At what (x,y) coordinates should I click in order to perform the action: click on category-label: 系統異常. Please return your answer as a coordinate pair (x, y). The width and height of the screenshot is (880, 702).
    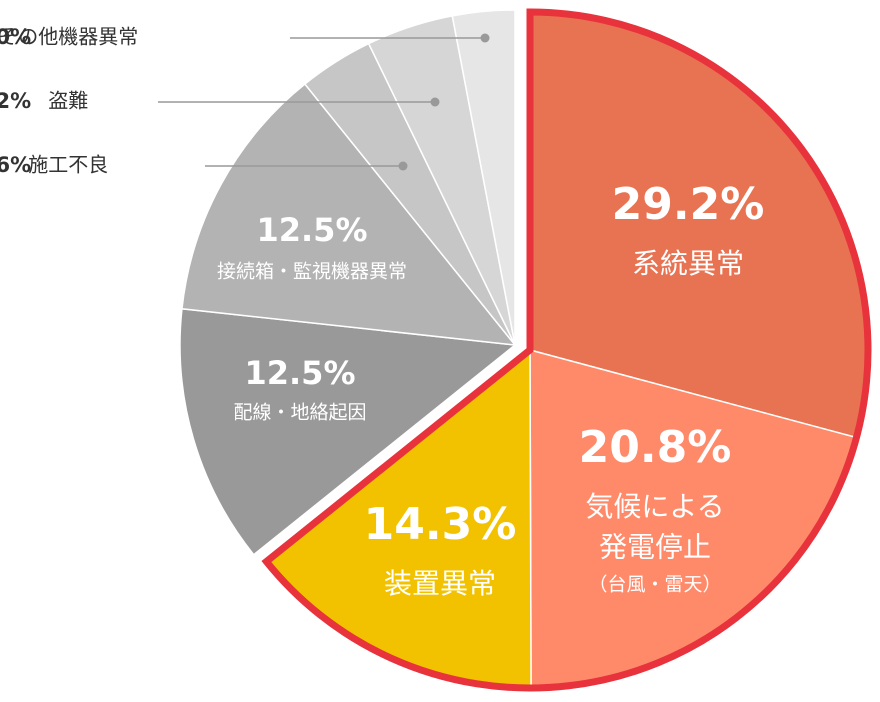
    Looking at the image, I should click on (688, 263).